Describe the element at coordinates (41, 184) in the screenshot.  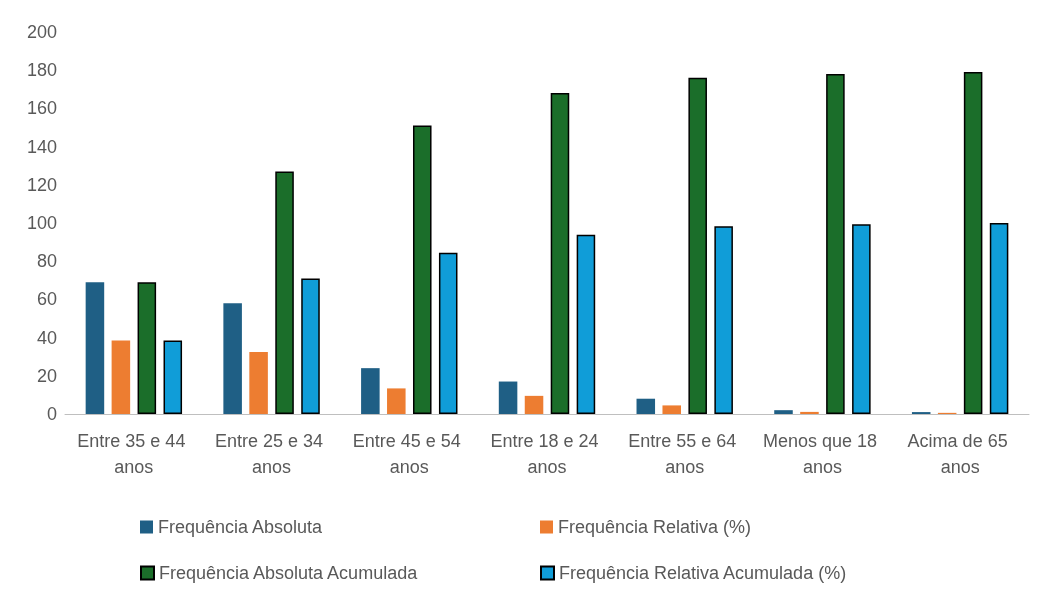
I see `y-tick-label: 120` at that location.